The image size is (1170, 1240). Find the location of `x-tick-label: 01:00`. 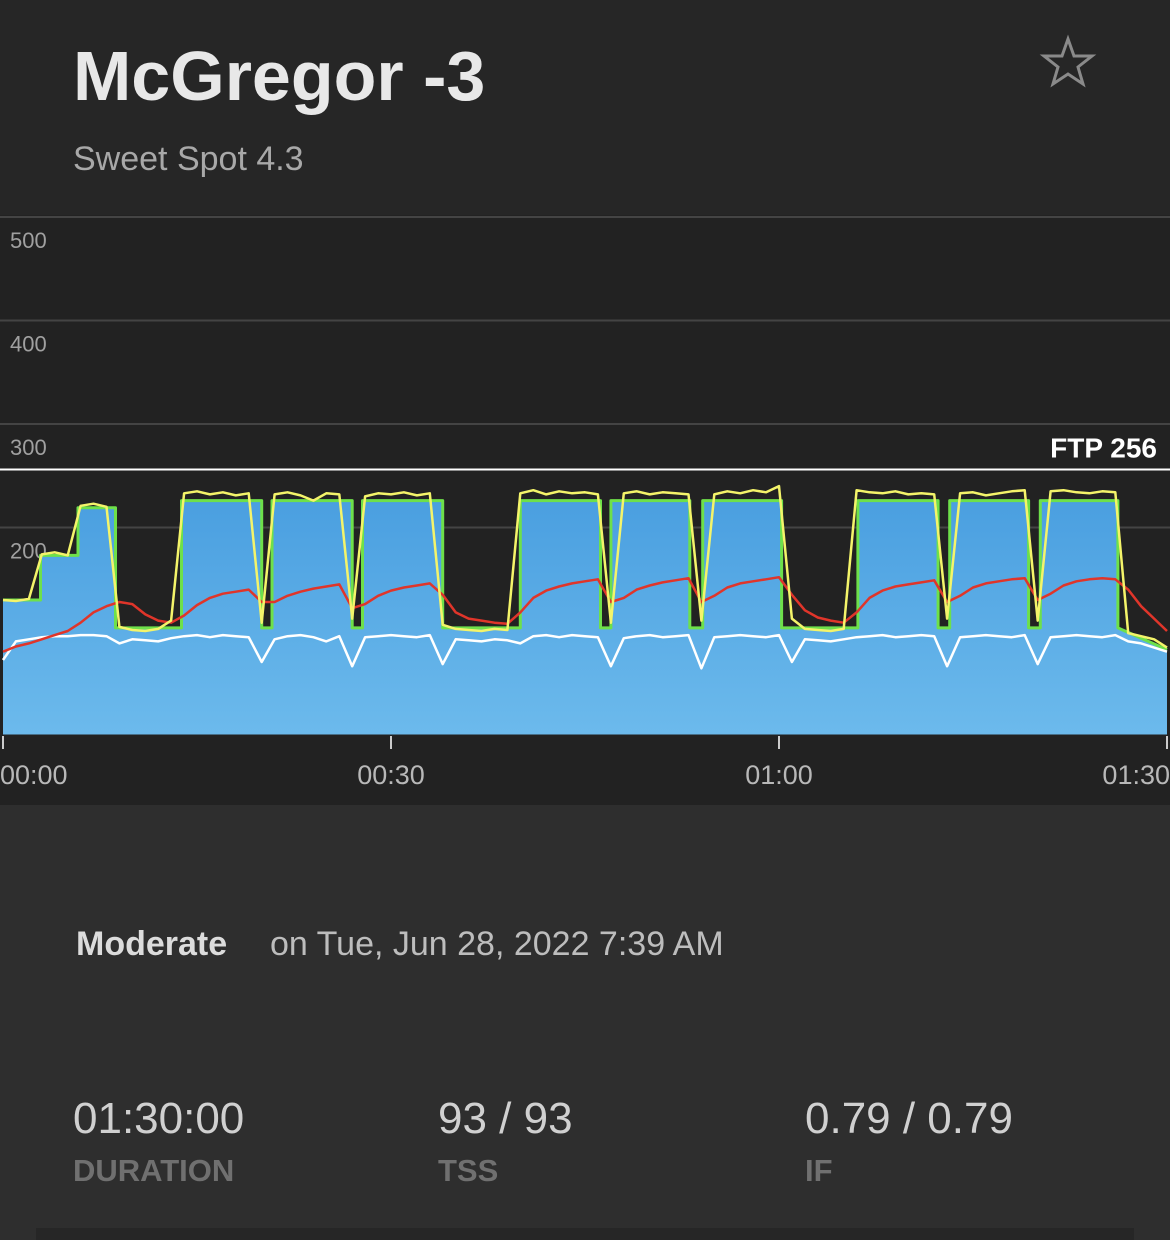

x-tick-label: 01:00 is located at coordinates (779, 775).